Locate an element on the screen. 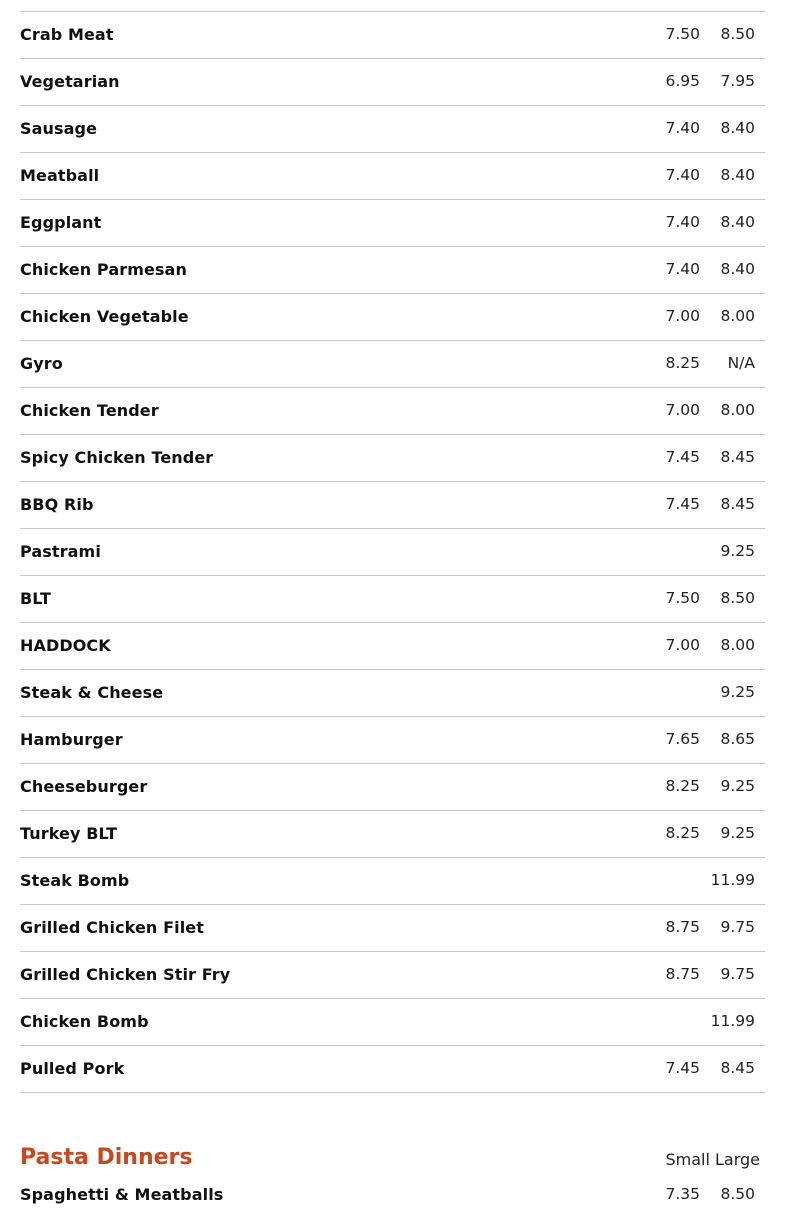 This screenshot has width=785, height=1215. item-name: Spicy Chicken Tender is located at coordinates (117, 457).